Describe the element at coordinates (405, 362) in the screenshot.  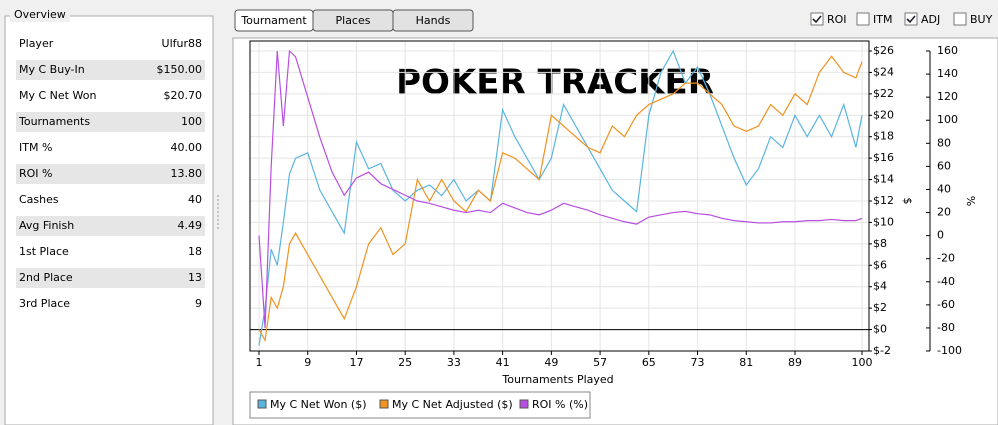
I see `x-tick-label: 25` at that location.